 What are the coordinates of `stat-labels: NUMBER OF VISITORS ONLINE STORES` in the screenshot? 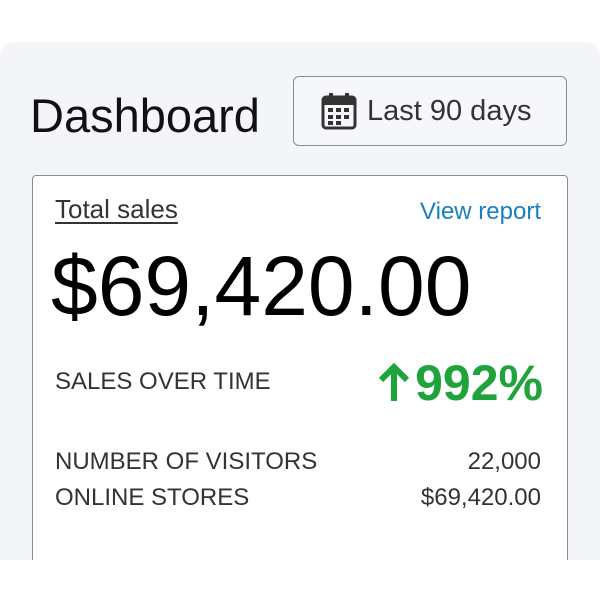 It's located at (186, 480).